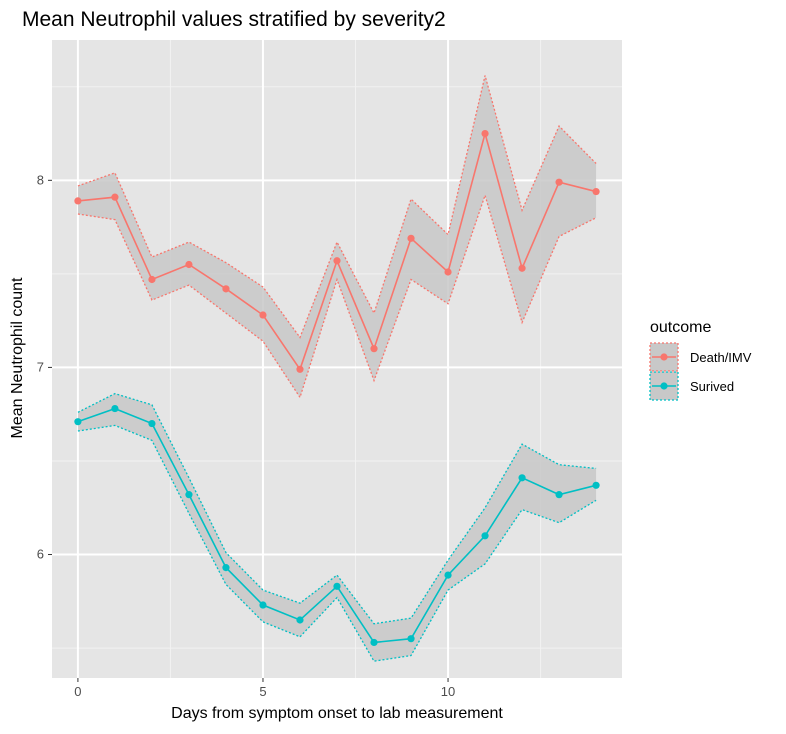  I want to click on x-axis: 0 5 10, so click(264, 688).